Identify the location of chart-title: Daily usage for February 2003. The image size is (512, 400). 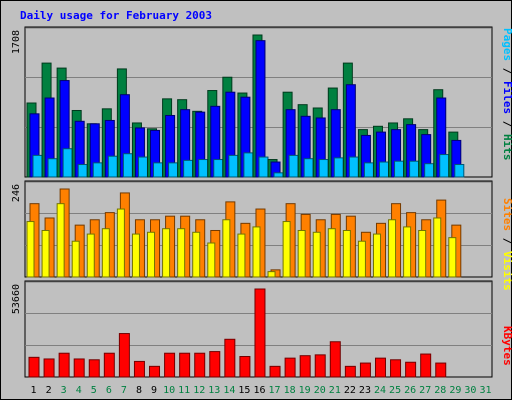
(116, 15).